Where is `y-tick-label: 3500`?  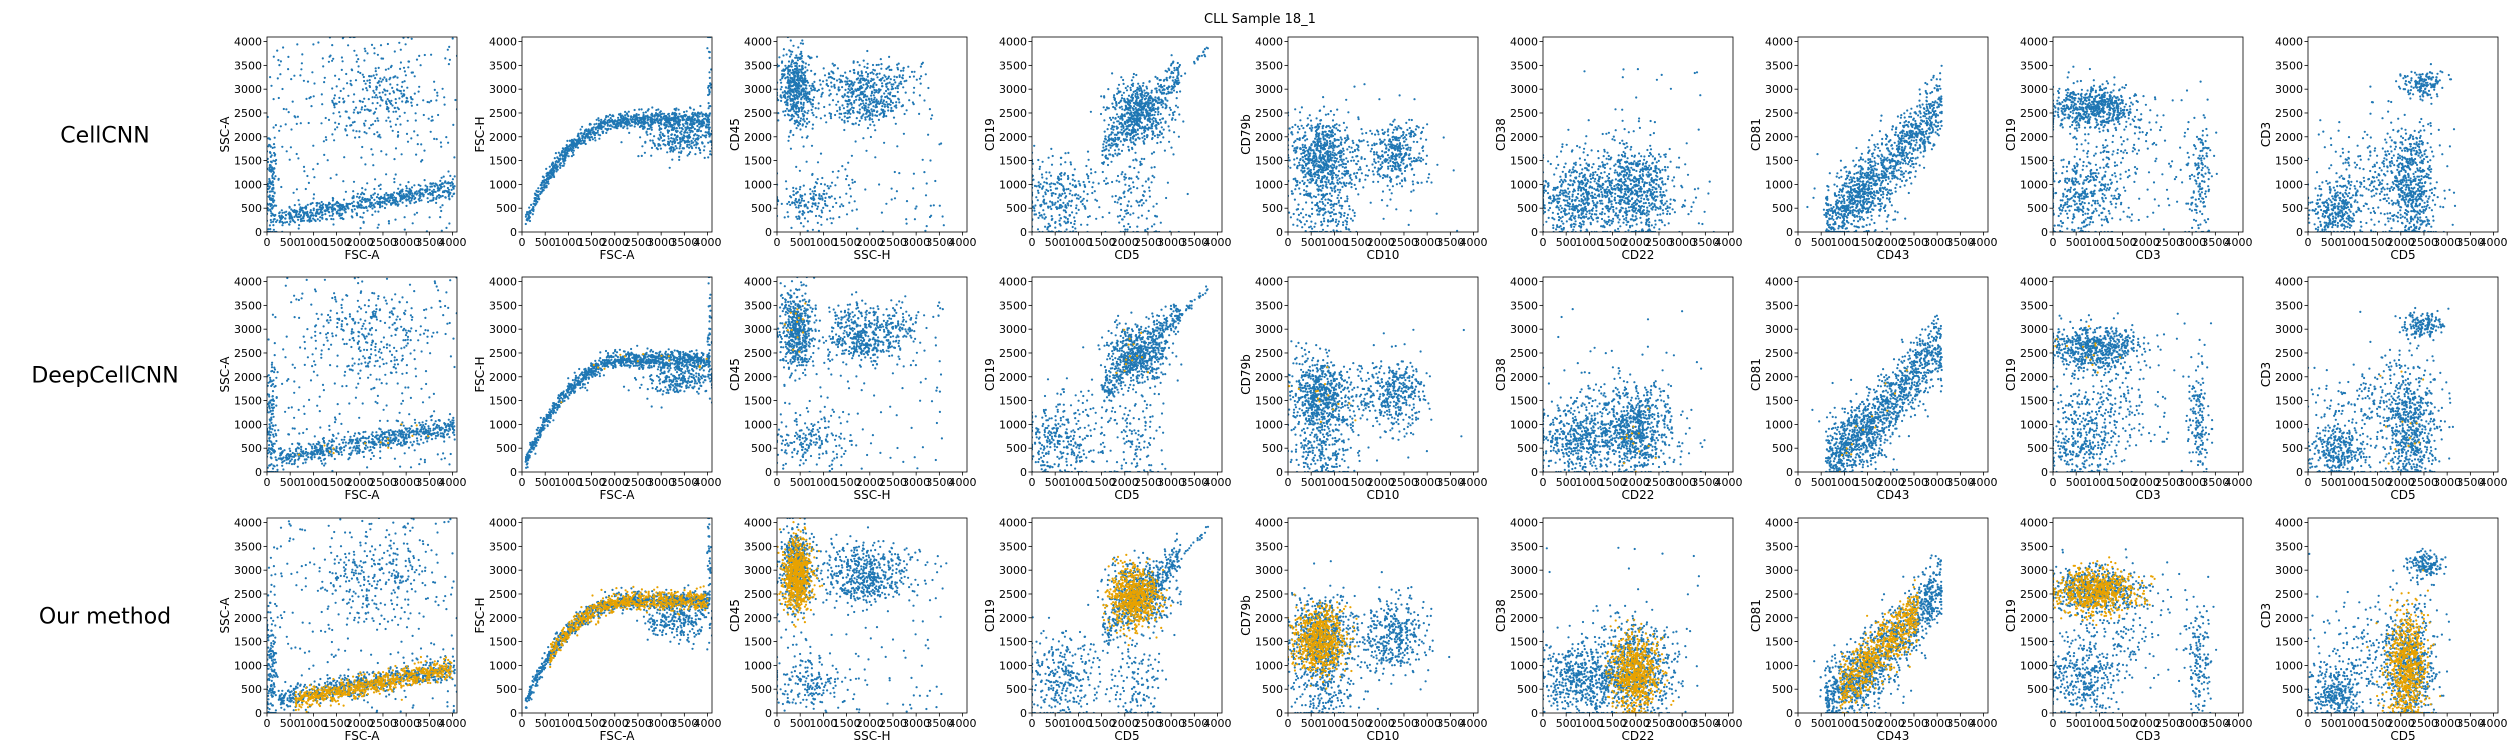 y-tick-label: 3500 is located at coordinates (758, 65).